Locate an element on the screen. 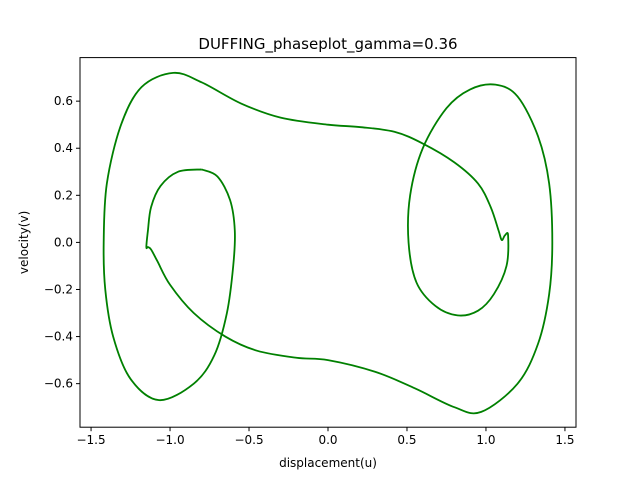 The height and width of the screenshot is (484, 640). y-tick-label: −0.6 is located at coordinates (58, 384).